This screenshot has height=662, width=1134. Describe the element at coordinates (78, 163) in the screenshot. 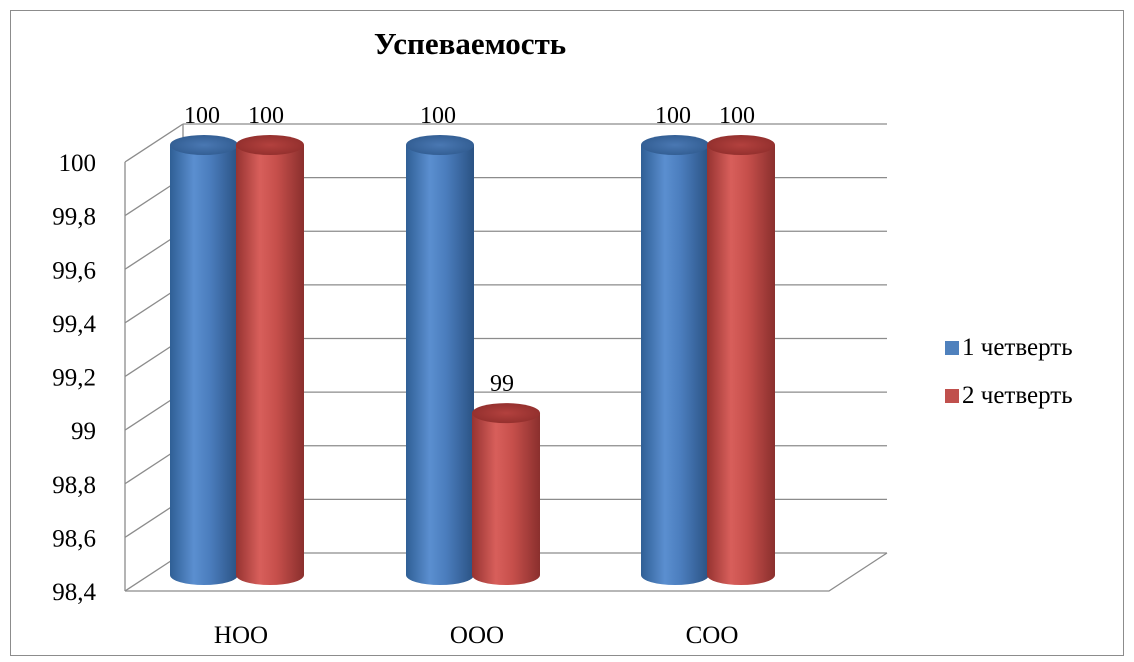

I see `y-tick-label: 100` at that location.